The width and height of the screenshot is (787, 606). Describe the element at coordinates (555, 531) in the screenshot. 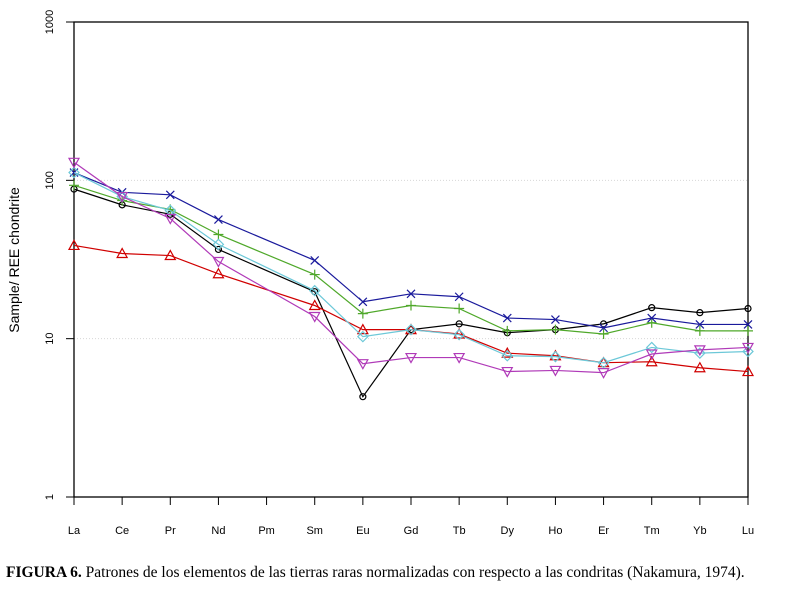

I see `x-tick-label: Ho` at that location.